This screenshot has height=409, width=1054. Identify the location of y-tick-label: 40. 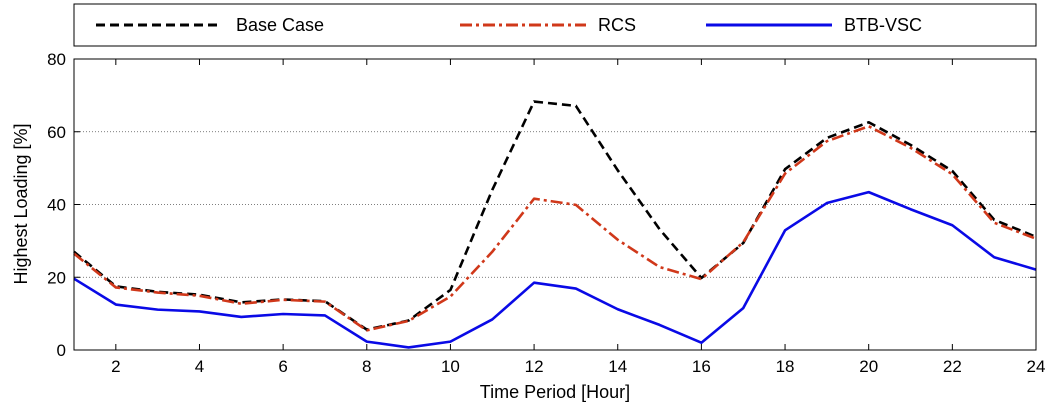
(56, 205).